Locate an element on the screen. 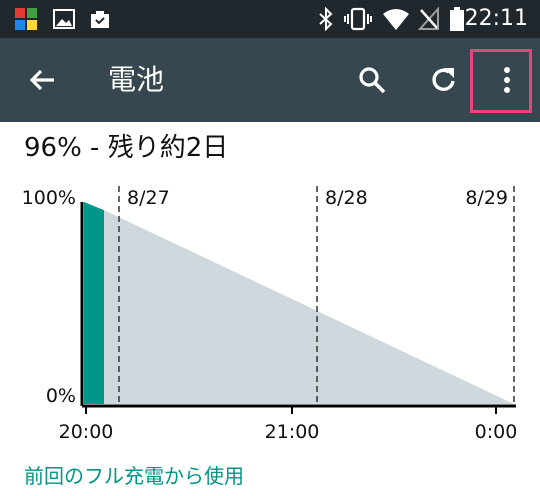 The image size is (540, 496). back-arrow-icon is located at coordinates (41, 80).